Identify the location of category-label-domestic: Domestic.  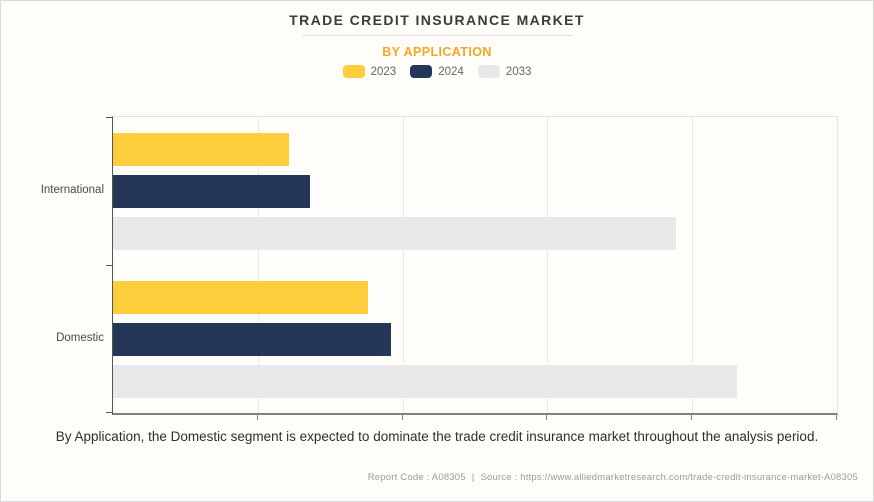
(80, 338).